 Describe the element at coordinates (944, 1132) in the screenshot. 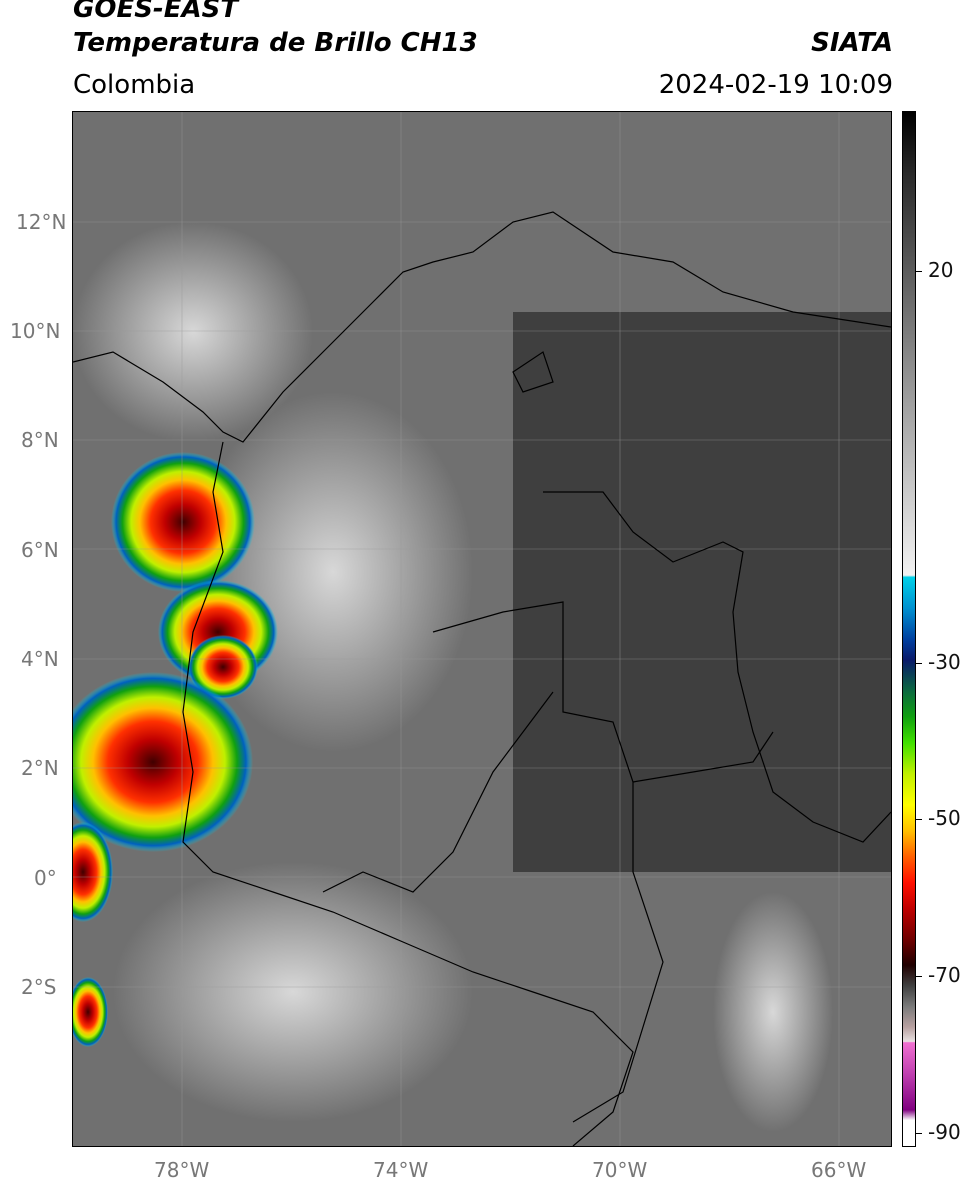

I see `colorbar-label: -90` at that location.